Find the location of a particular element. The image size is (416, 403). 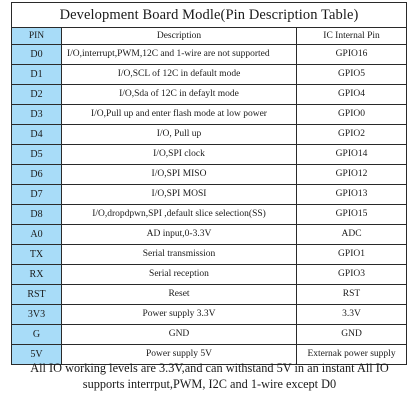

table-row: D4 I/O, Pull up GPIO2 is located at coordinates (209, 134).